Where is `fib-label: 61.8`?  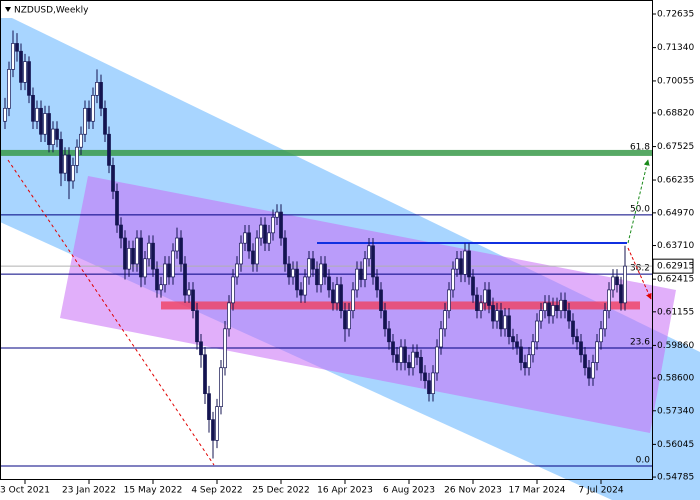
fib-label: 61.8 is located at coordinates (640, 147).